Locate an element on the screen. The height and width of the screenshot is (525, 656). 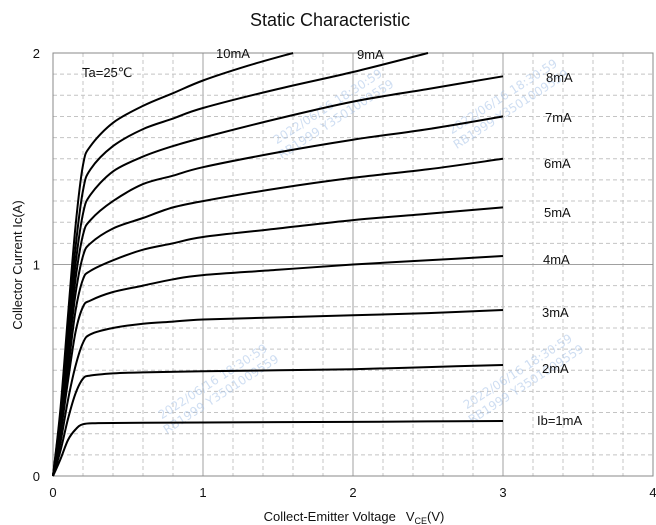
x-tick-label: 2 is located at coordinates (352, 492).